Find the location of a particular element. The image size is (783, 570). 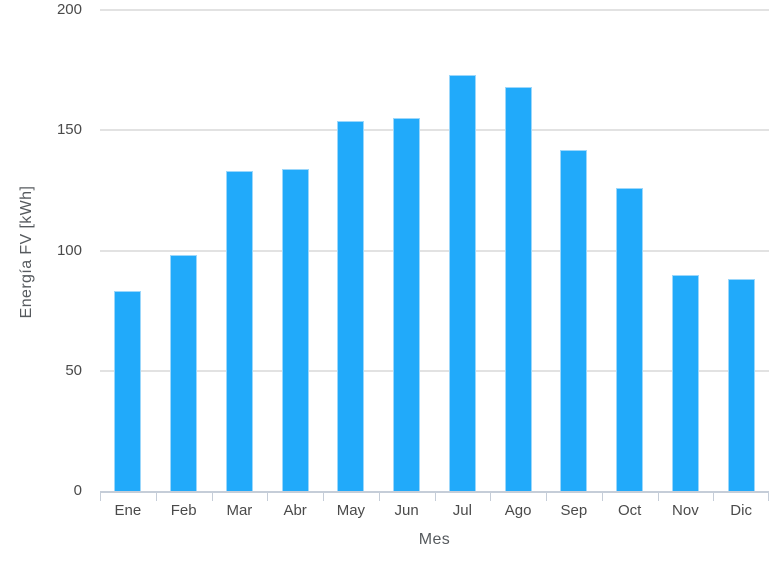

bar-jul is located at coordinates (462, 282).